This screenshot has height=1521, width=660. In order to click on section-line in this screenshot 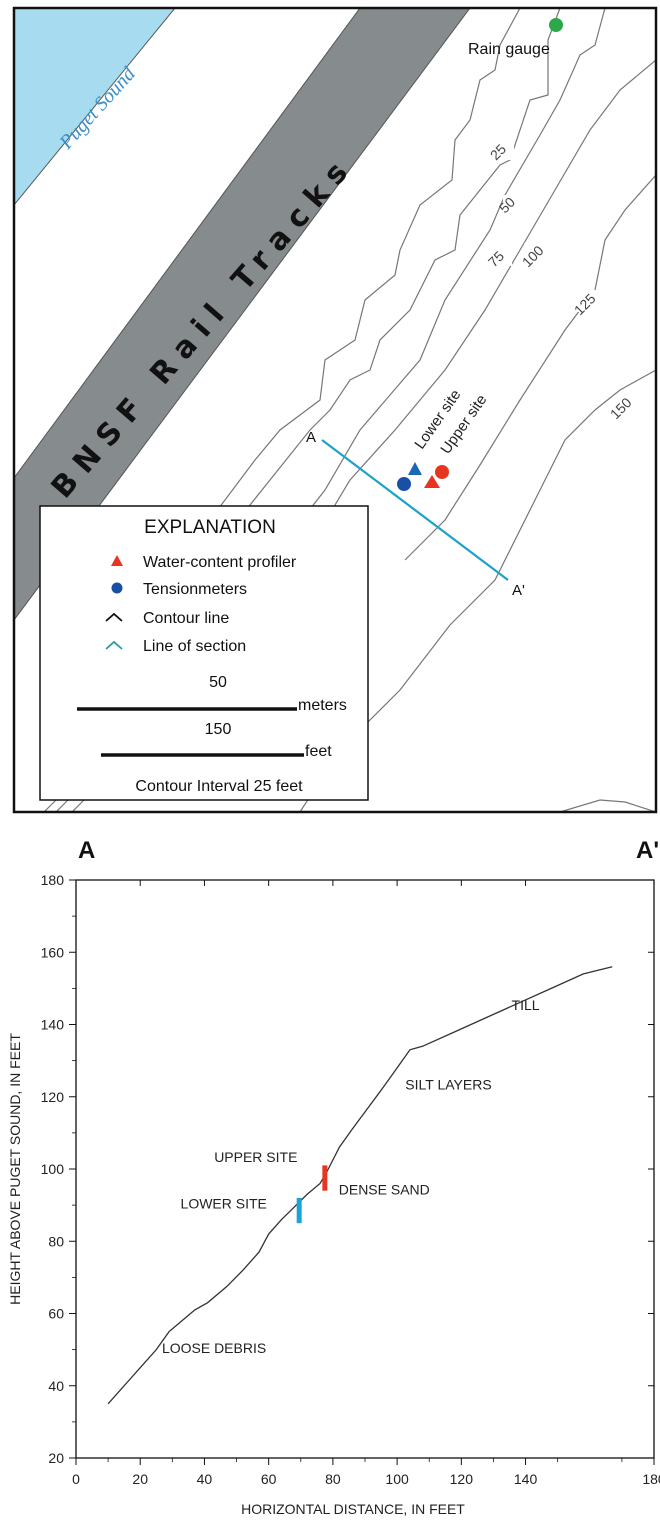, I will do `click(415, 510)`.